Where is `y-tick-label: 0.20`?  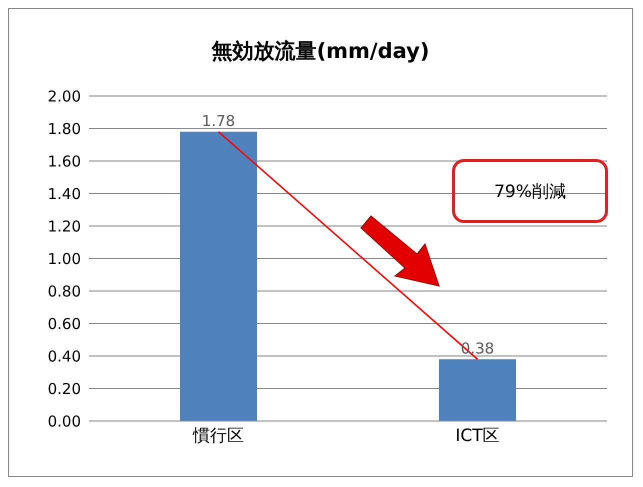 y-tick-label: 0.20 is located at coordinates (64, 389).